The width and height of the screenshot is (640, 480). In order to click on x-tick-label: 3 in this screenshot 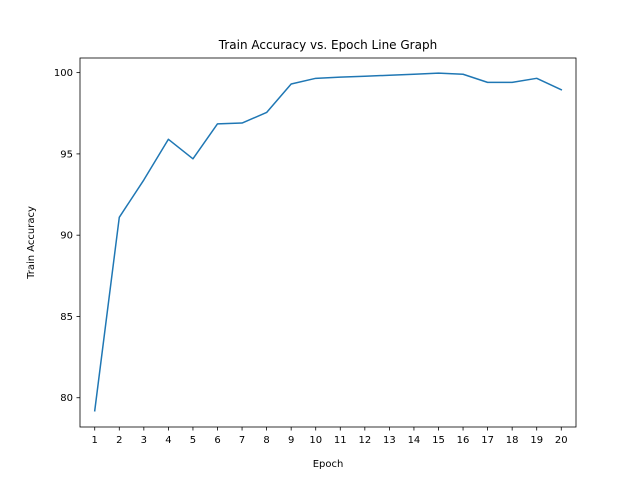, I will do `click(144, 440)`.